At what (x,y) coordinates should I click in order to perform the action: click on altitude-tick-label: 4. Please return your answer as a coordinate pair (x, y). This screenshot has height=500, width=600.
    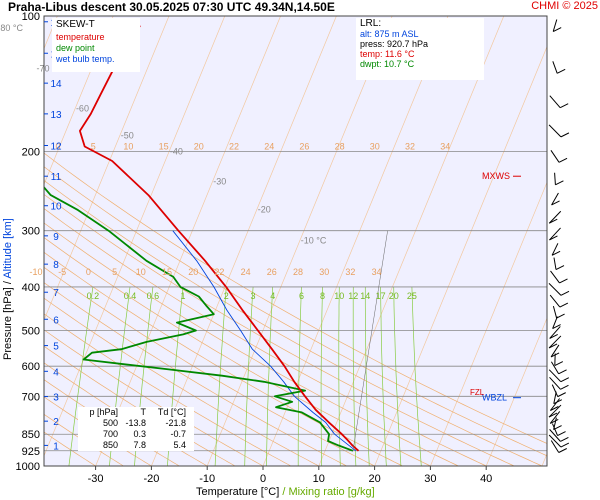
    Looking at the image, I should click on (56, 372).